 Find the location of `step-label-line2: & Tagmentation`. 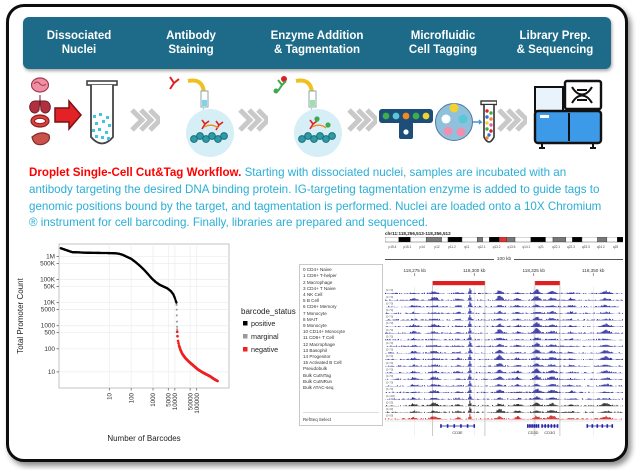

step-label-line2: & Tagmentation is located at coordinates (317, 50).